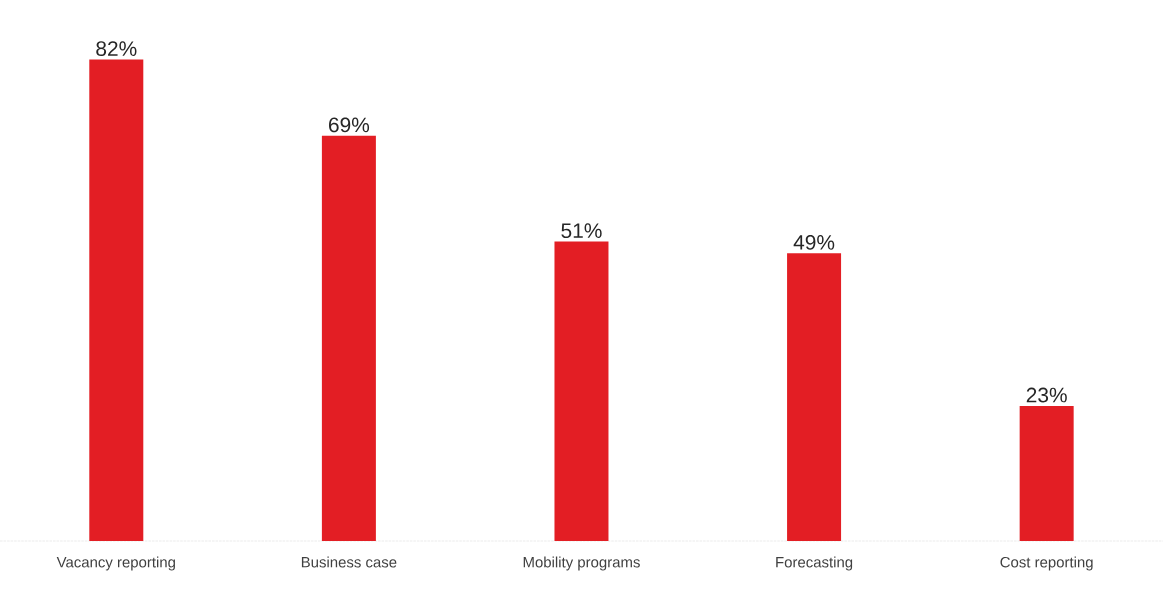 The image size is (1163, 589). I want to click on data-label: 51%, so click(581, 231).